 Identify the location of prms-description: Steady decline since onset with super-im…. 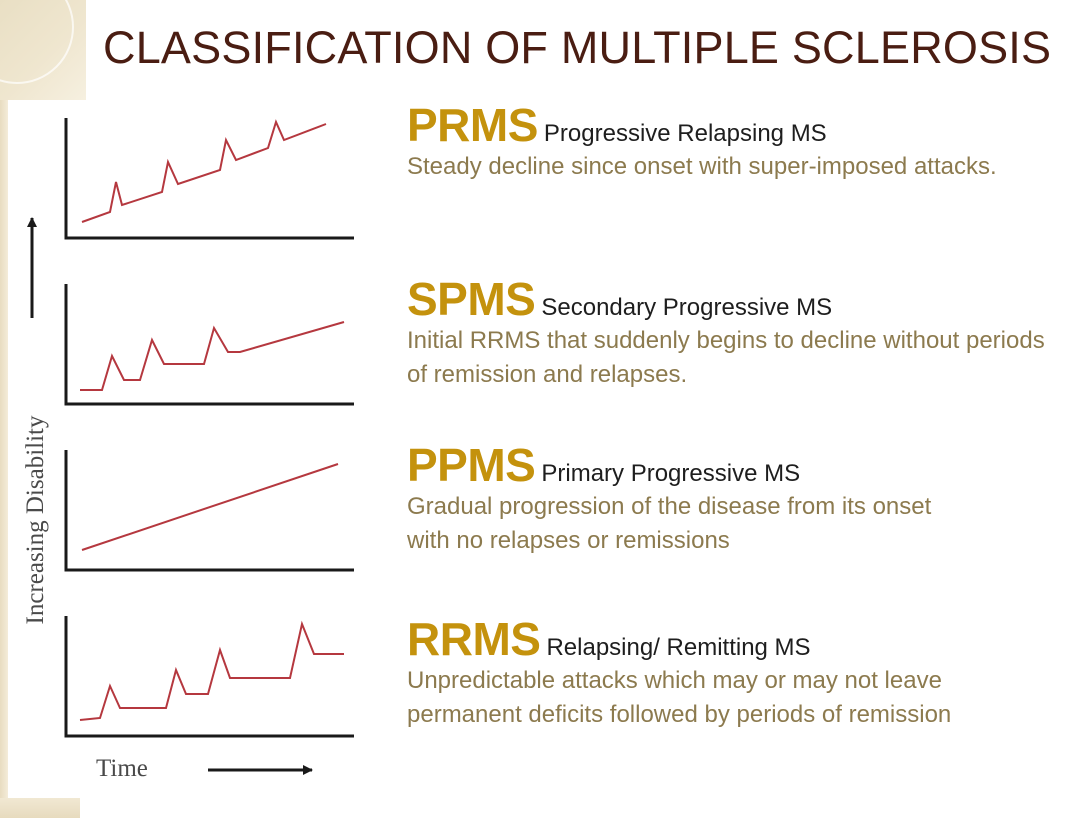
(702, 166).